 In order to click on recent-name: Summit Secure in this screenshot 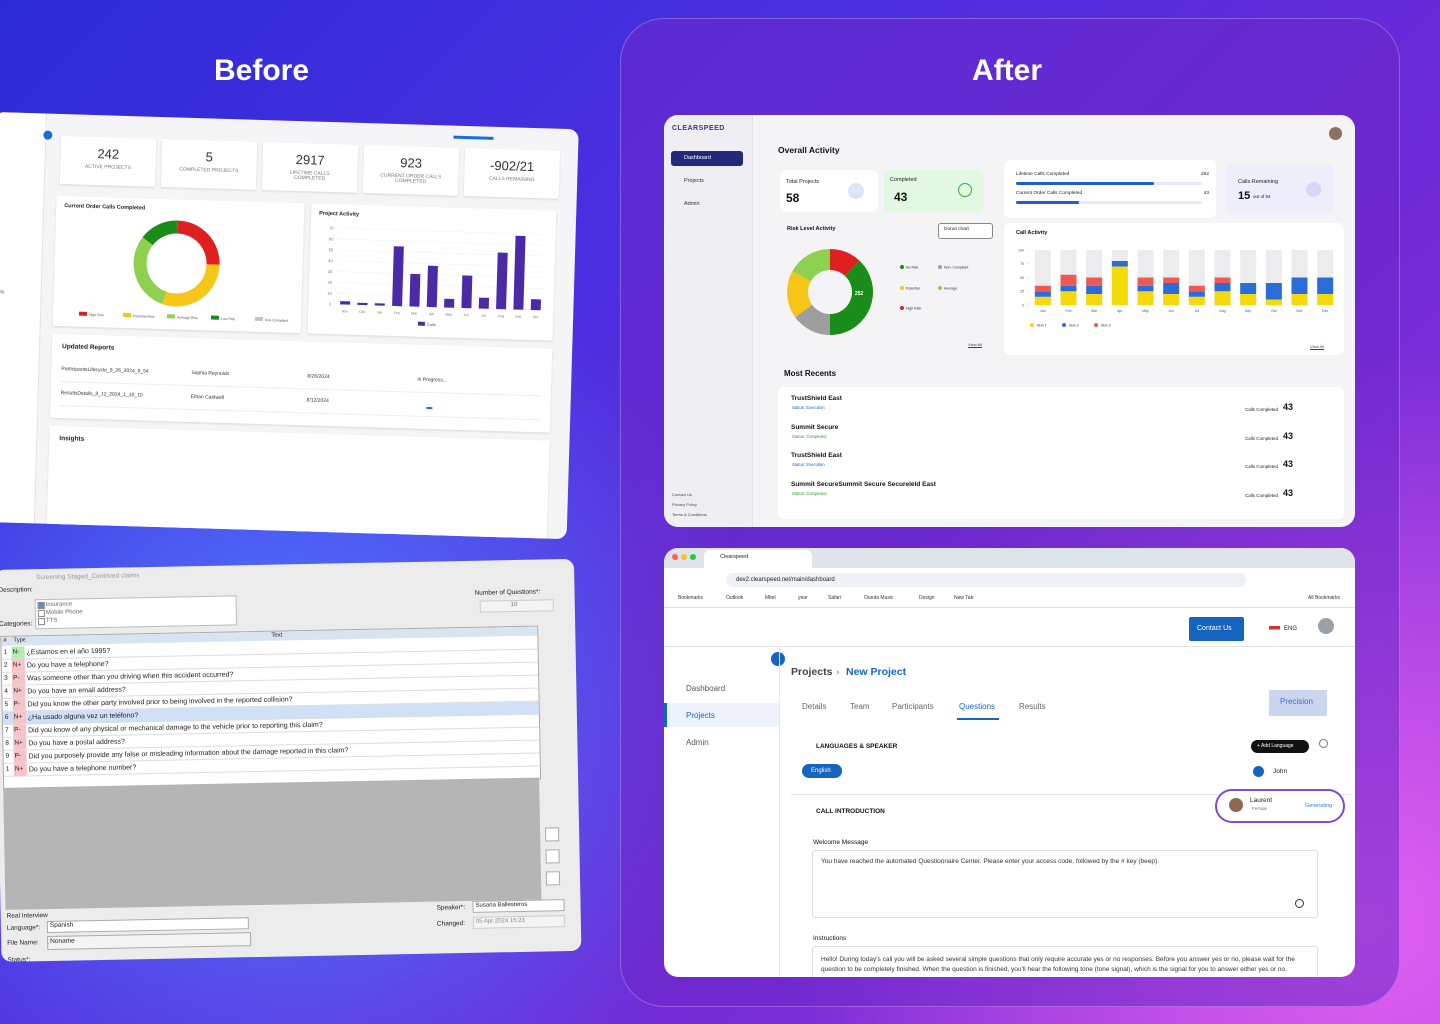, I will do `click(815, 427)`.